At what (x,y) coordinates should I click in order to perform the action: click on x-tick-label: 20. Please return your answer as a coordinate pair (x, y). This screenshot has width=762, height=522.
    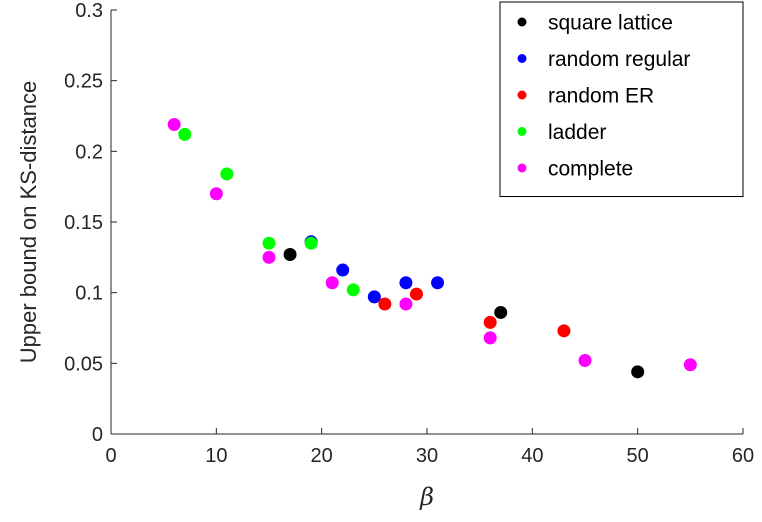
    Looking at the image, I should click on (322, 456).